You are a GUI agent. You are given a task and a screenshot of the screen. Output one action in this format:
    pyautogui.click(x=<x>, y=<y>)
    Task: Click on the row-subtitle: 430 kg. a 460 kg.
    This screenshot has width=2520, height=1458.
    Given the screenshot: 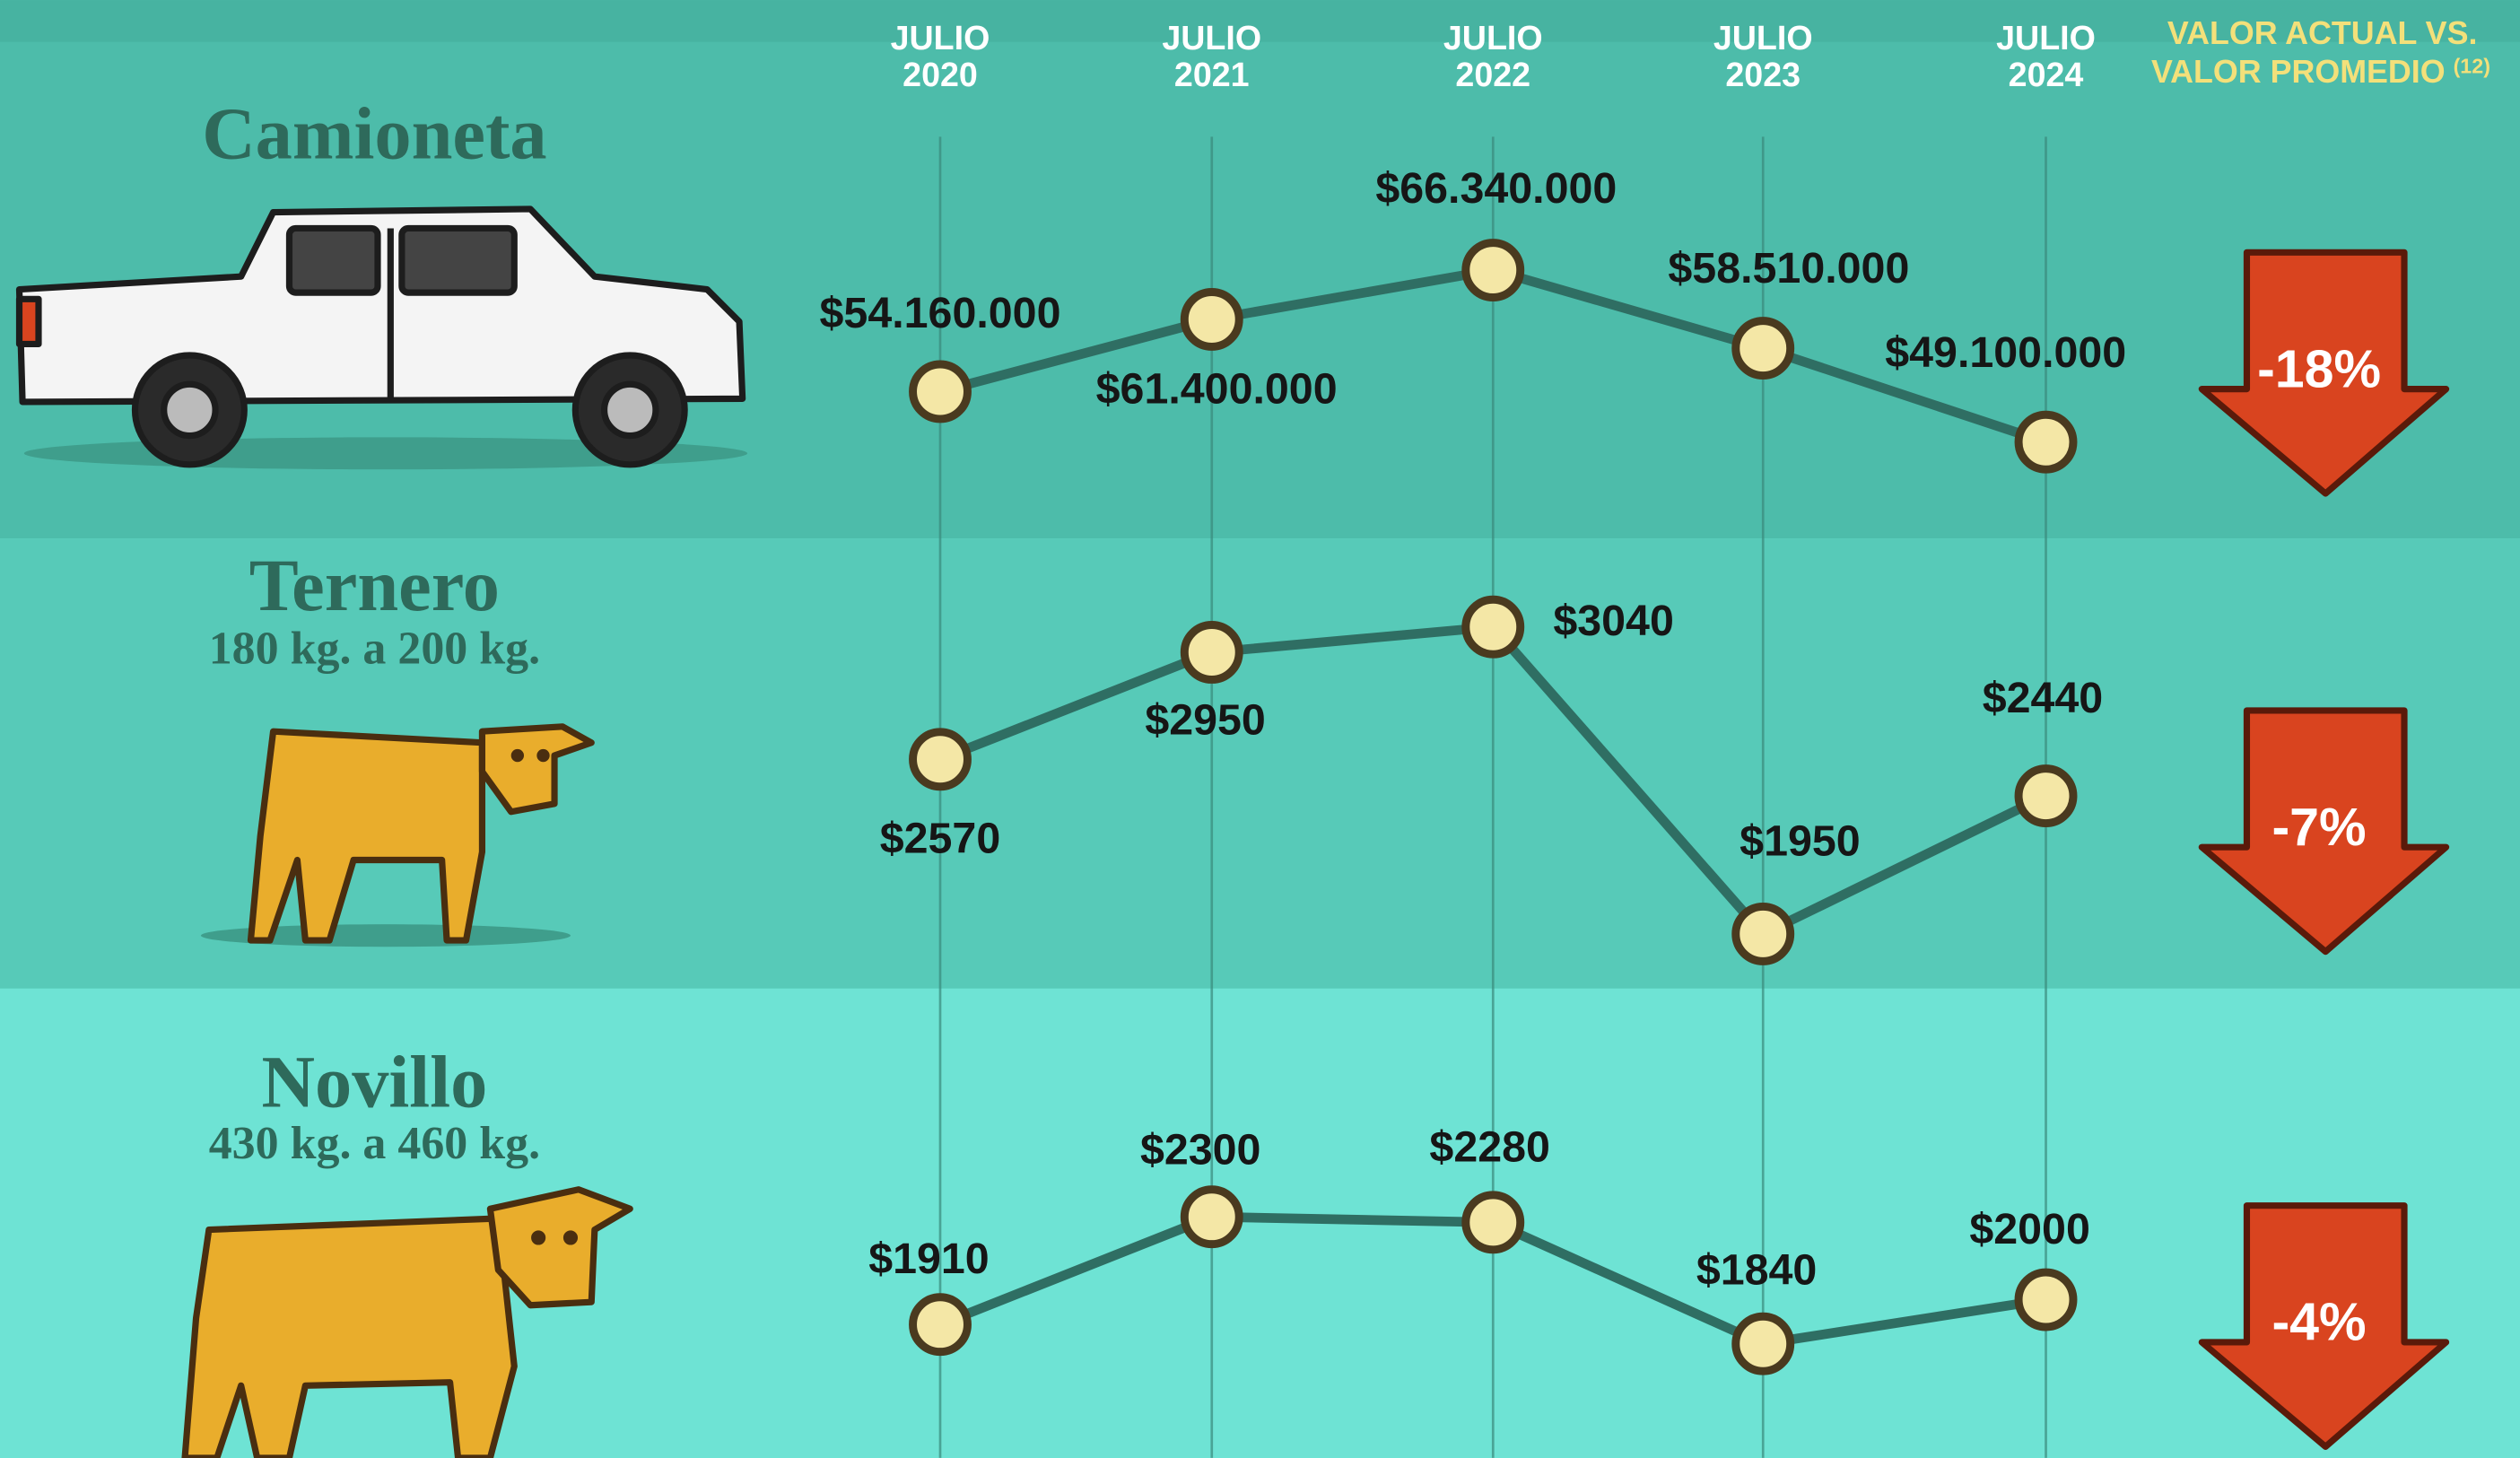 What is the action you would take?
    pyautogui.click(x=374, y=1143)
    